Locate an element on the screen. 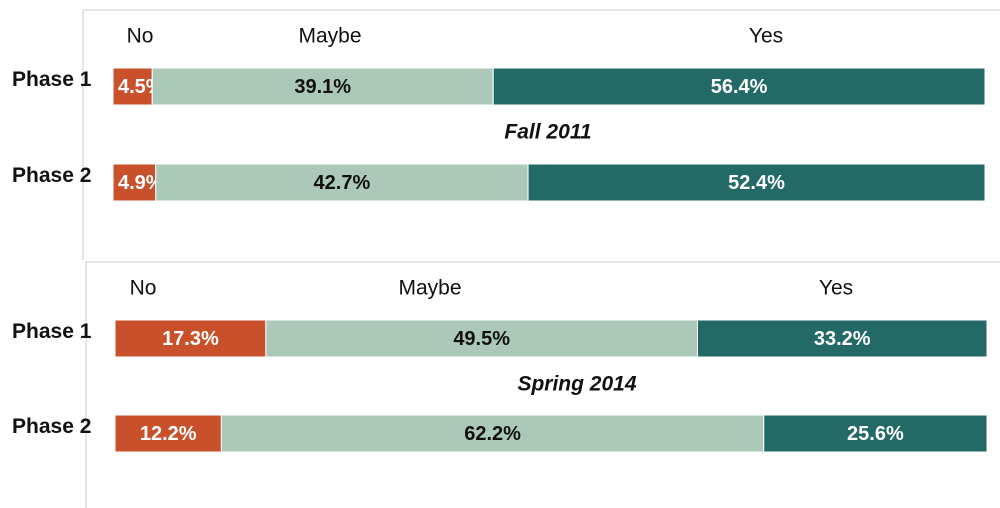 The height and width of the screenshot is (508, 1000). data-label: 62.2% is located at coordinates (492, 434).